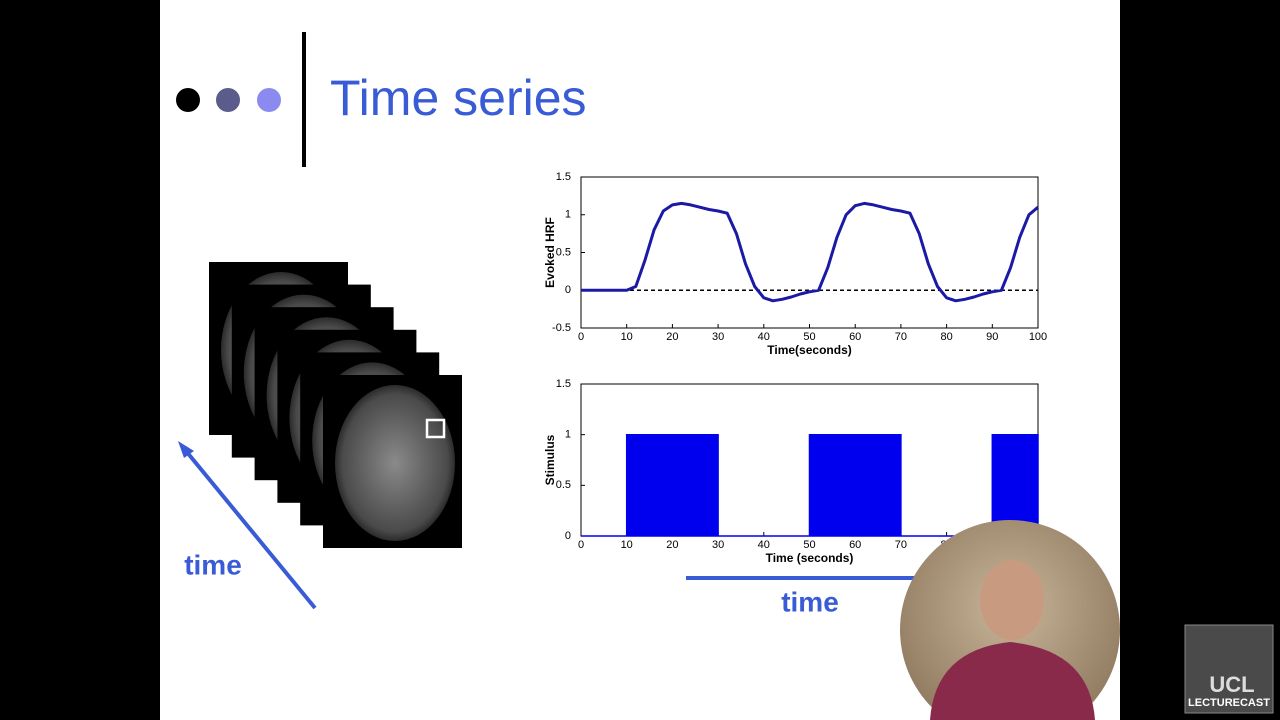 The image size is (1280, 720). Describe the element at coordinates (1038, 337) in the screenshot. I see `x-tick-label: 100` at that location.